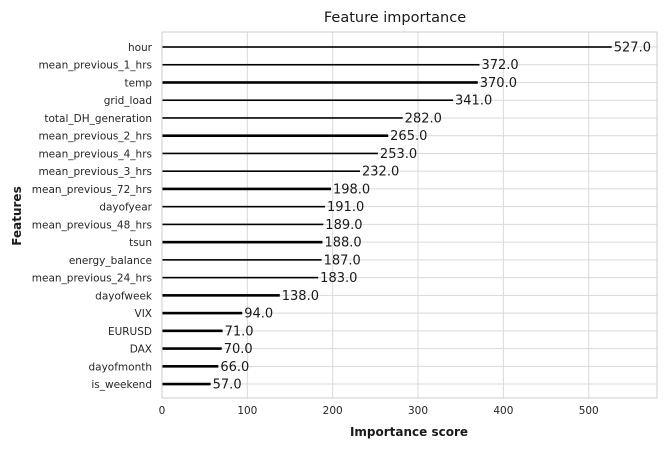 Image resolution: width=667 pixels, height=449 pixels. I want to click on y-tick-label: mean_previous_1_hrs, so click(95, 66).